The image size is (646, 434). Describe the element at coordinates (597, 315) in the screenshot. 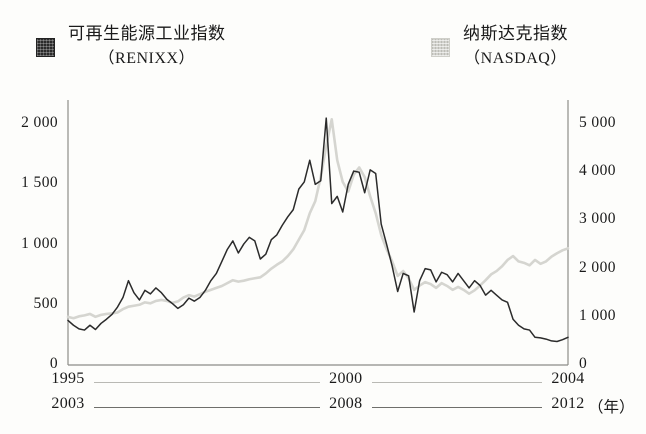

I see `y-tick-right-1000: 1 000` at that location.